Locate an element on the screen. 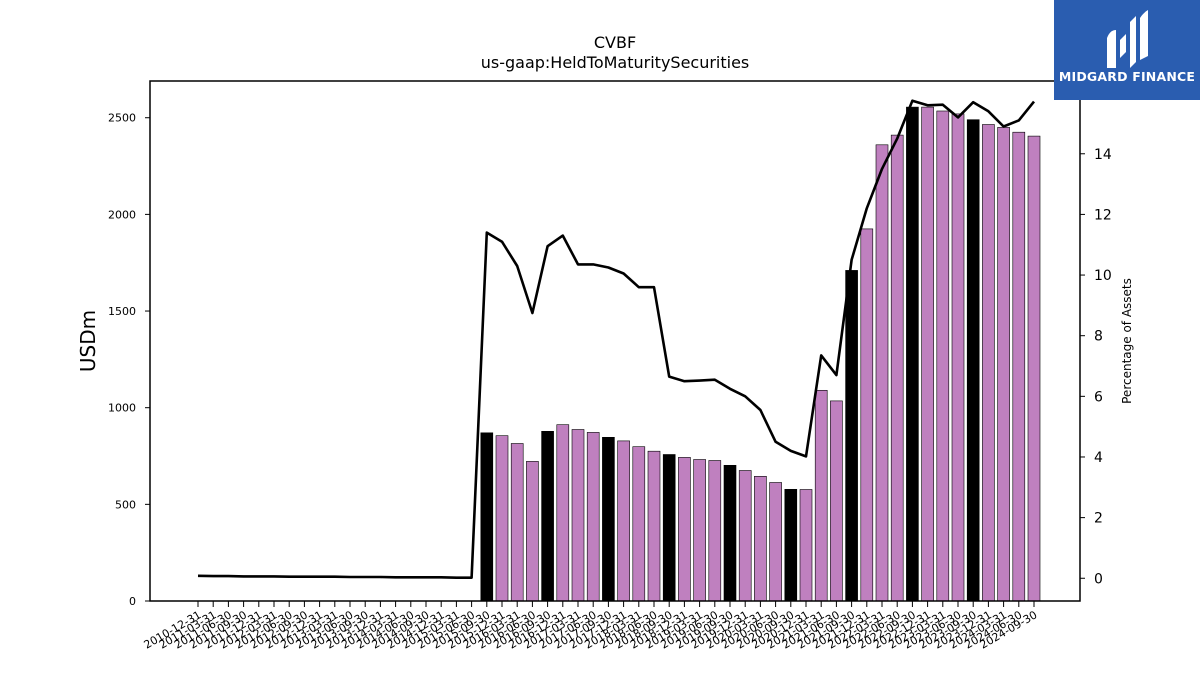 This screenshot has width=1200, height=675. y-tick-label: 500 is located at coordinates (125, 504).